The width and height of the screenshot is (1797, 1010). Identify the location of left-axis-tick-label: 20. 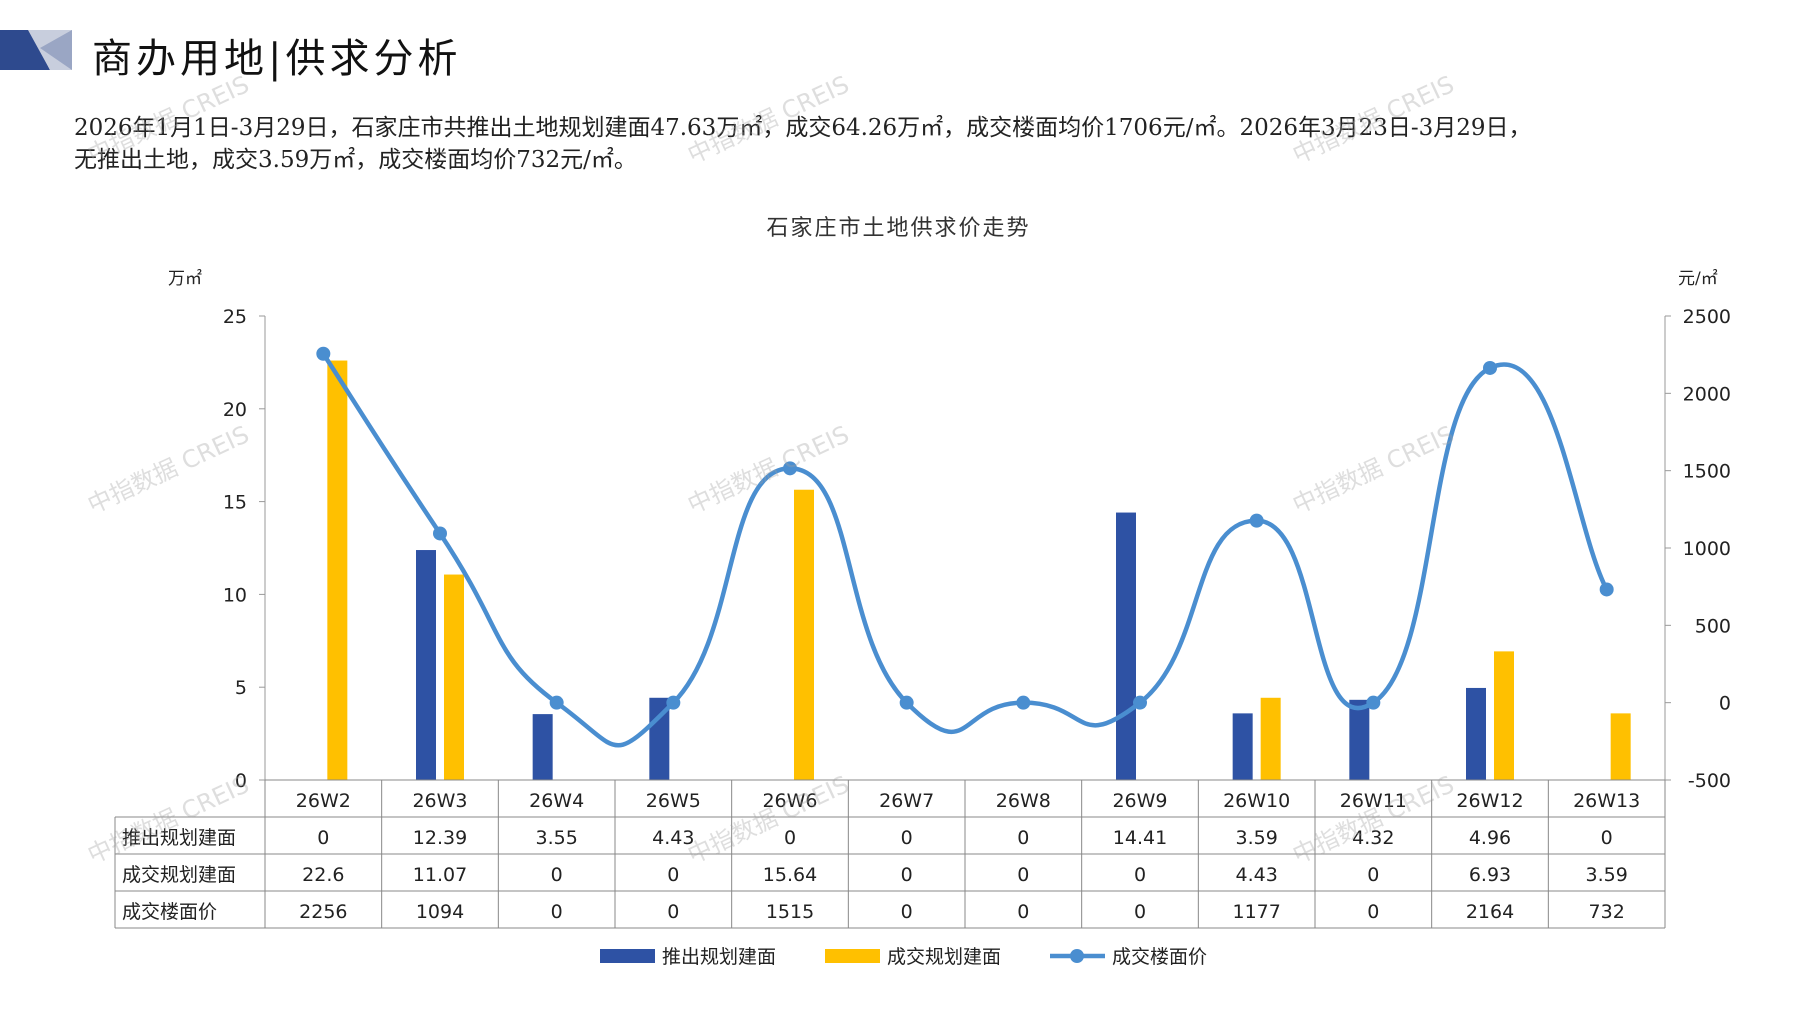
(235, 410).